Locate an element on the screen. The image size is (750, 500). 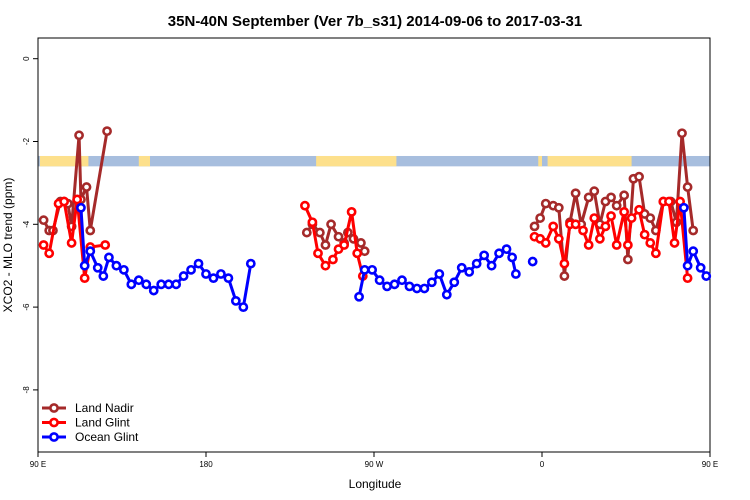
y-tick-label: -4 is located at coordinates (26, 224).